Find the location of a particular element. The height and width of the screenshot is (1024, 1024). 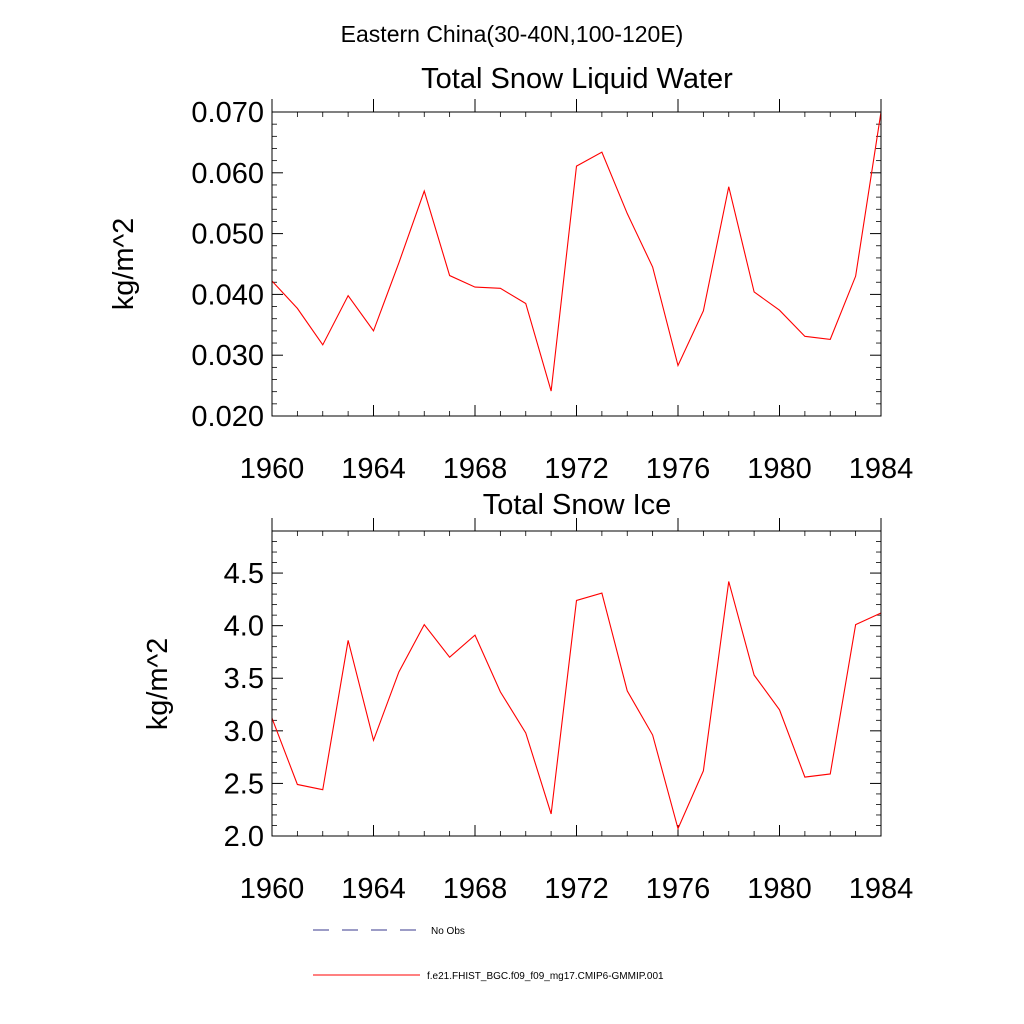

legend-label: No Obs is located at coordinates (448, 931).